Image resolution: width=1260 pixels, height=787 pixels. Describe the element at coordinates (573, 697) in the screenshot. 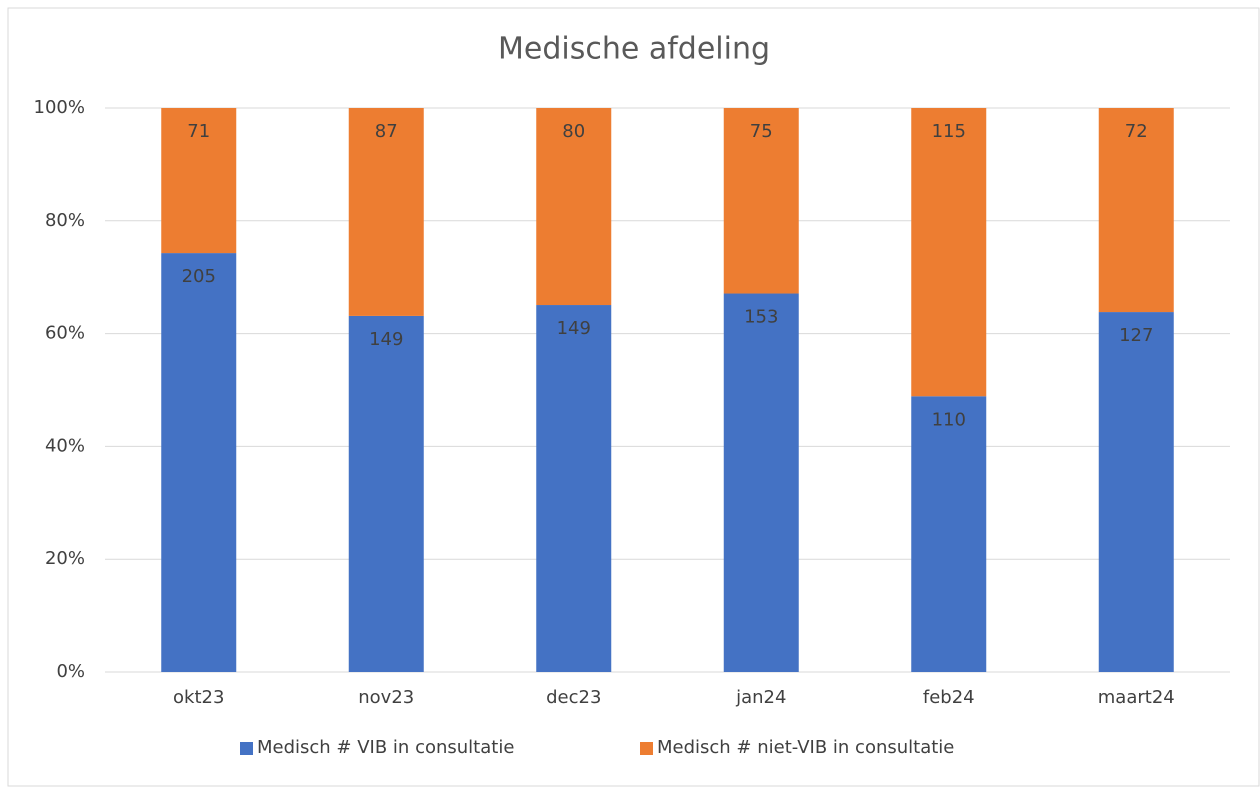

I see `x-tick-label: dec23` at that location.